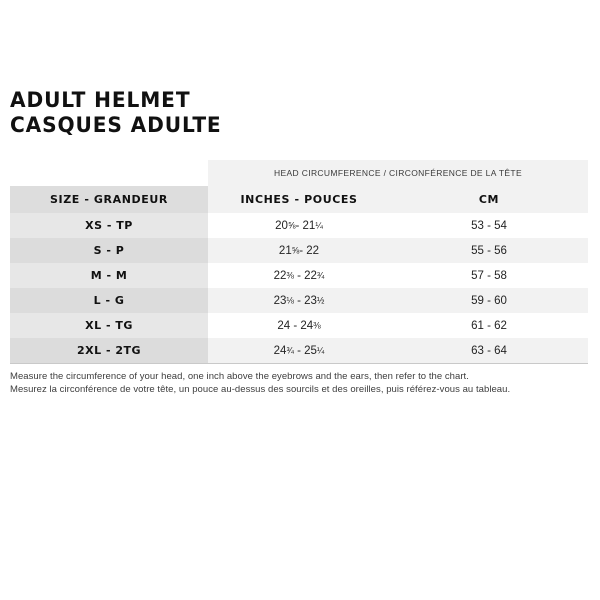 The height and width of the screenshot is (600, 600). I want to click on page-title: ADULT HELMET CASQUES ADULTE, so click(120, 113).